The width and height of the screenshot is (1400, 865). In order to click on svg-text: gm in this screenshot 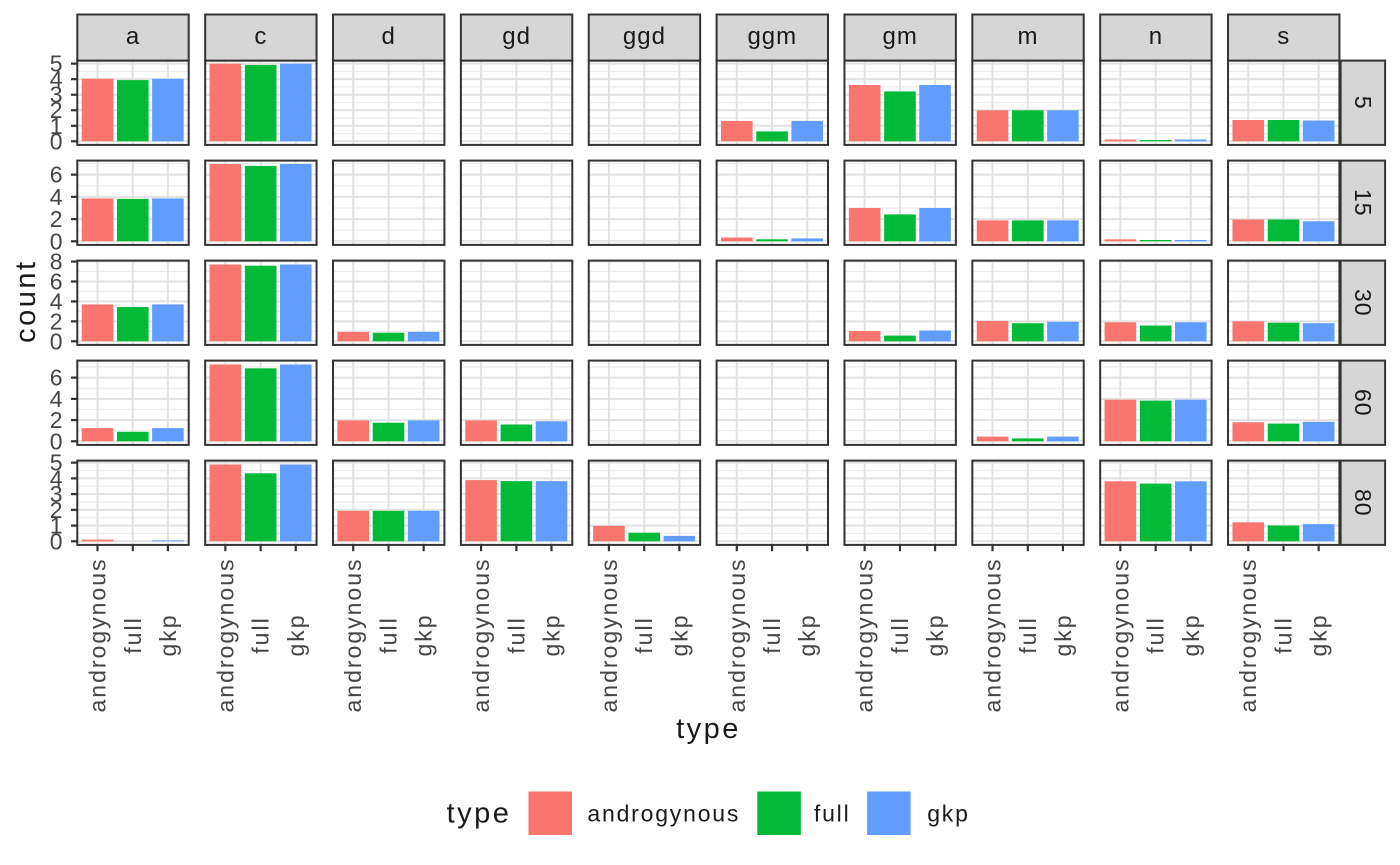, I will do `click(899, 36)`.